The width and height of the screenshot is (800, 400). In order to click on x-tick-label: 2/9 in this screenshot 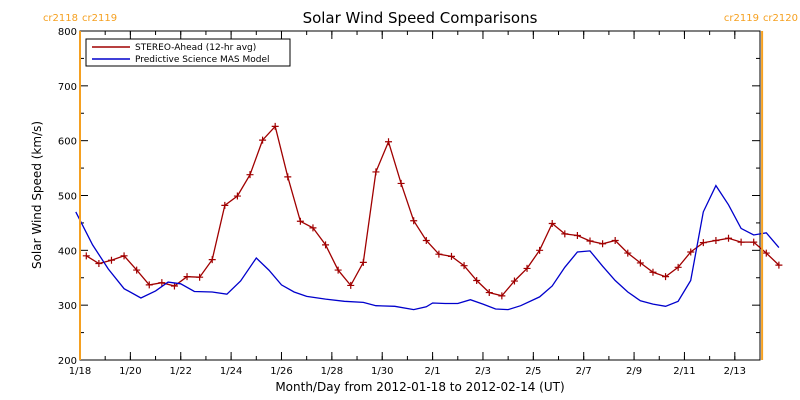, I will do `click(634, 371)`.